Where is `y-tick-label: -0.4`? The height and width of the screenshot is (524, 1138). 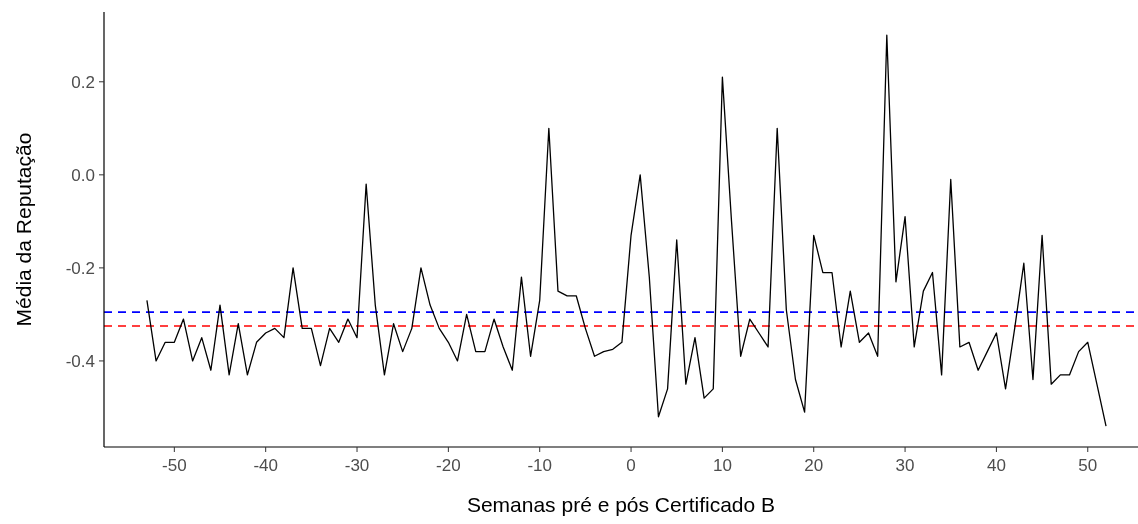 y-tick-label: -0.4 is located at coordinates (80, 361).